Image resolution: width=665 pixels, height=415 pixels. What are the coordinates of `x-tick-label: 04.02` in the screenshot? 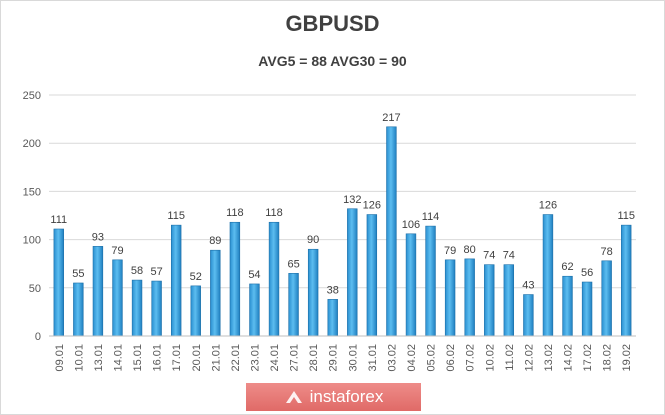 It's located at (412, 358).